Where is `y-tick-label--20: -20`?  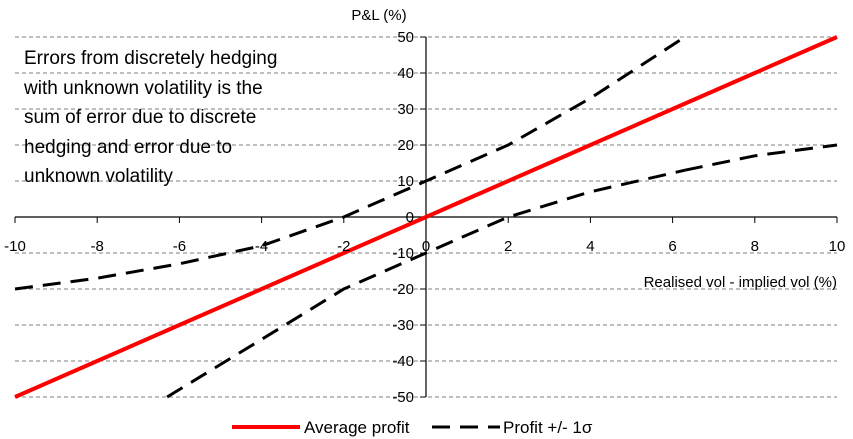
y-tick-label--20: -20 is located at coordinates (403, 289).